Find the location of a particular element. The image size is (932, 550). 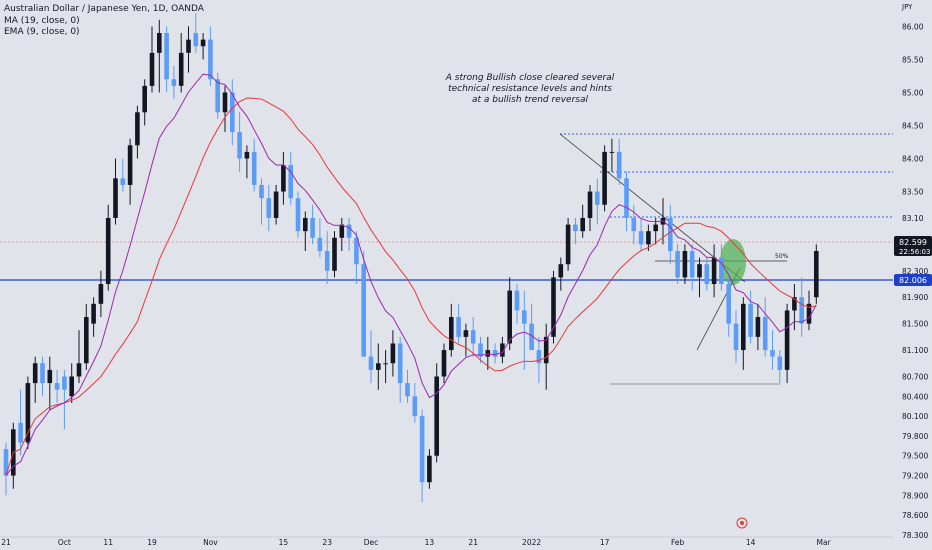

ma-legend: MA (19, close, 0) is located at coordinates (42, 20).